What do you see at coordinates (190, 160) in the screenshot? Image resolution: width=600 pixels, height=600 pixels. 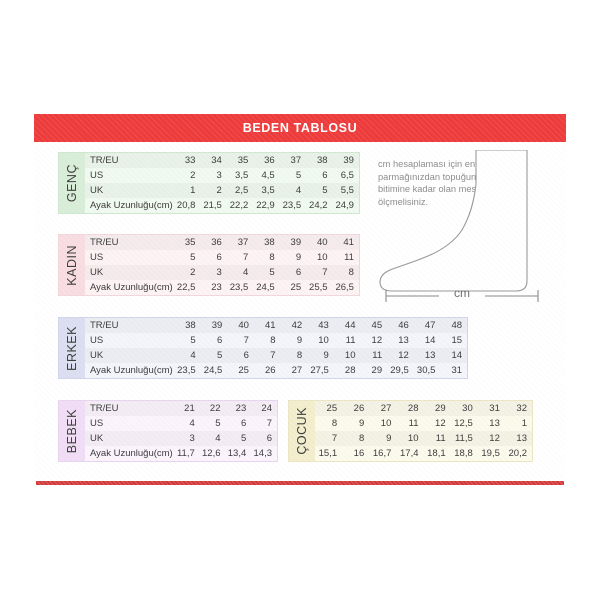 I see `table-cell: 33` at bounding box center [190, 160].